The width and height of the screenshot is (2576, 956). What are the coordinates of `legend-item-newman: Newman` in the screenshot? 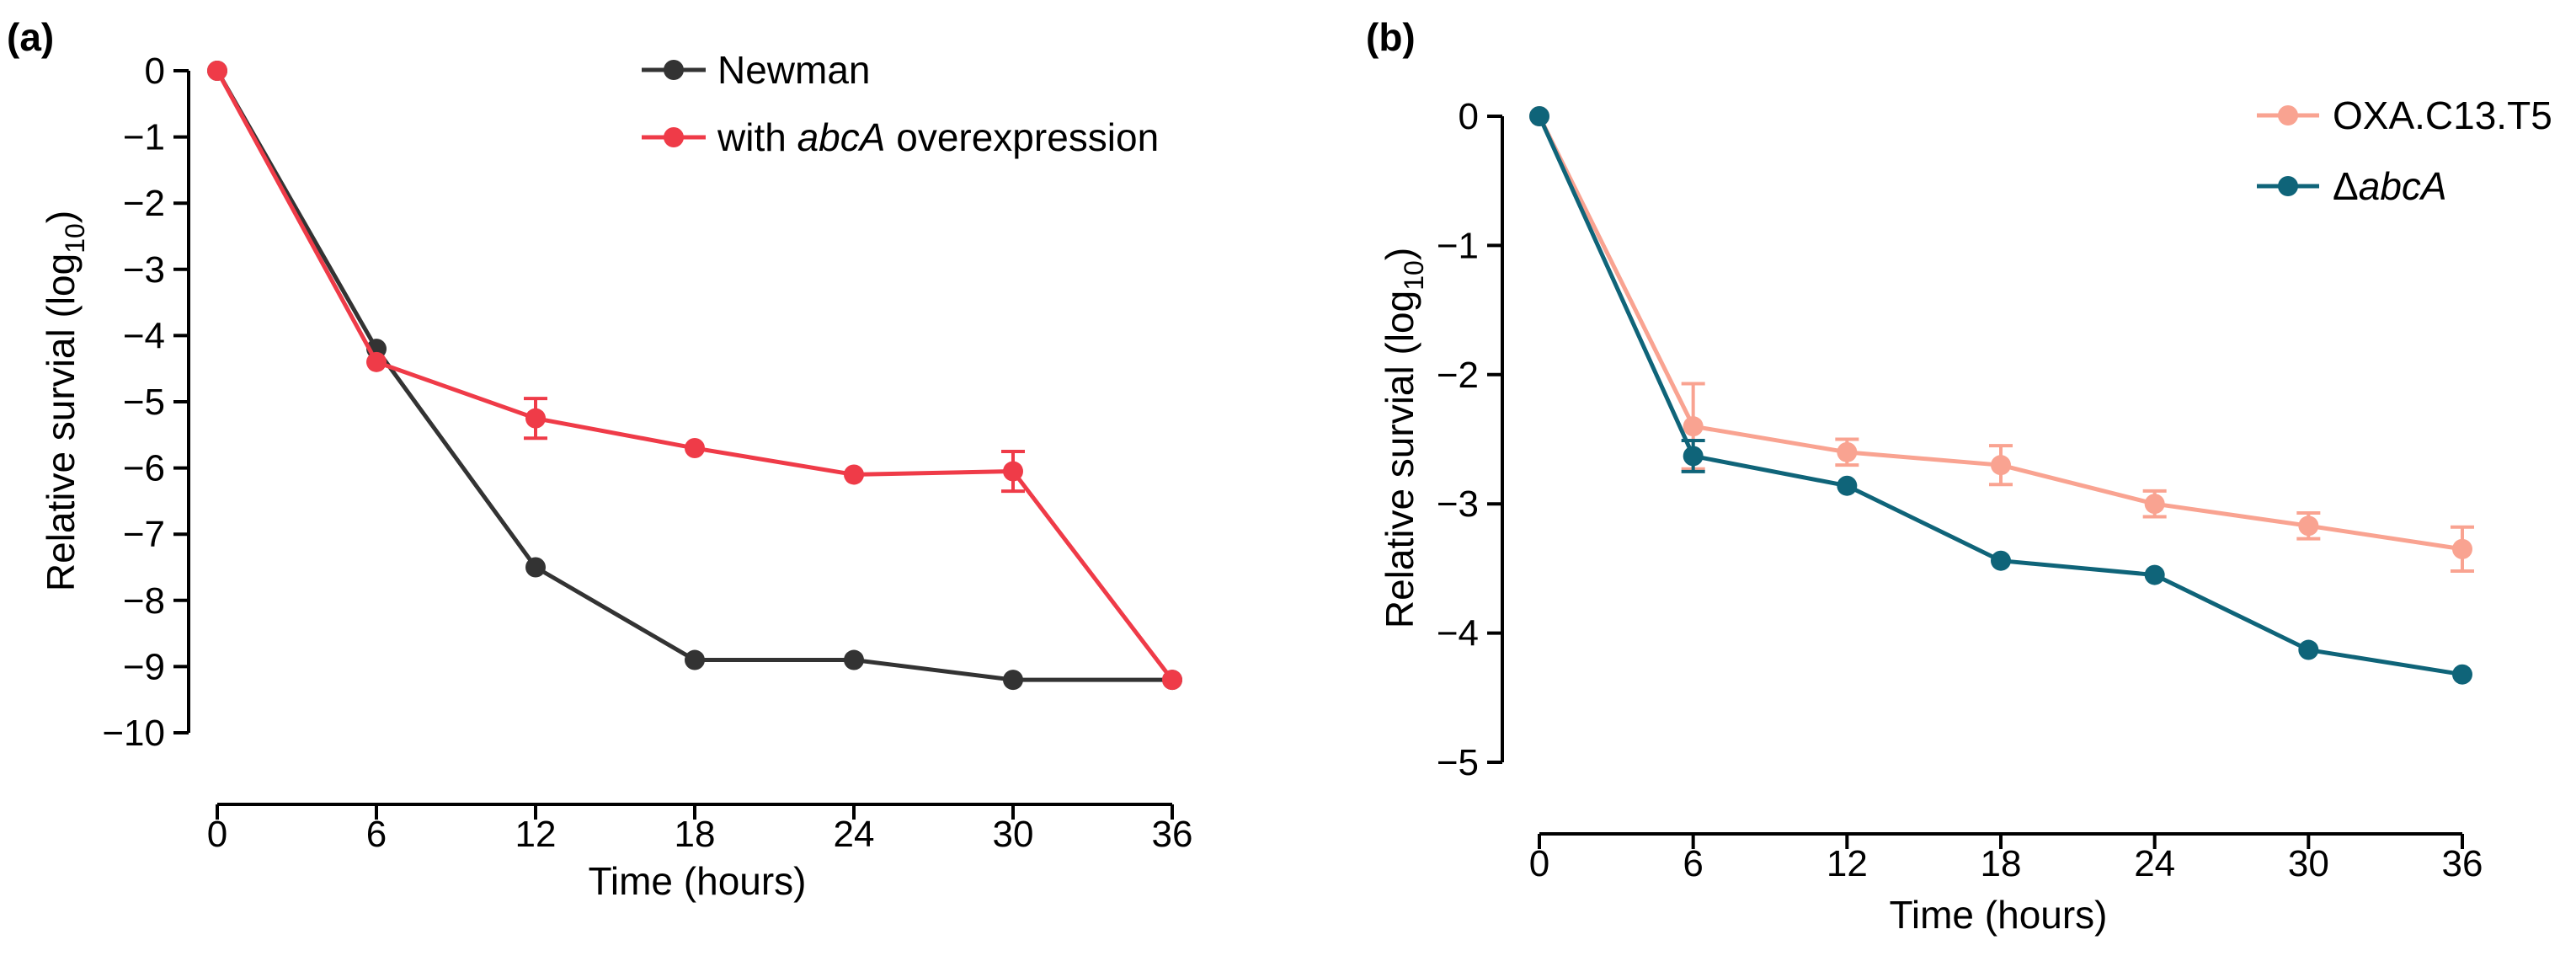 It's located at (756, 70).